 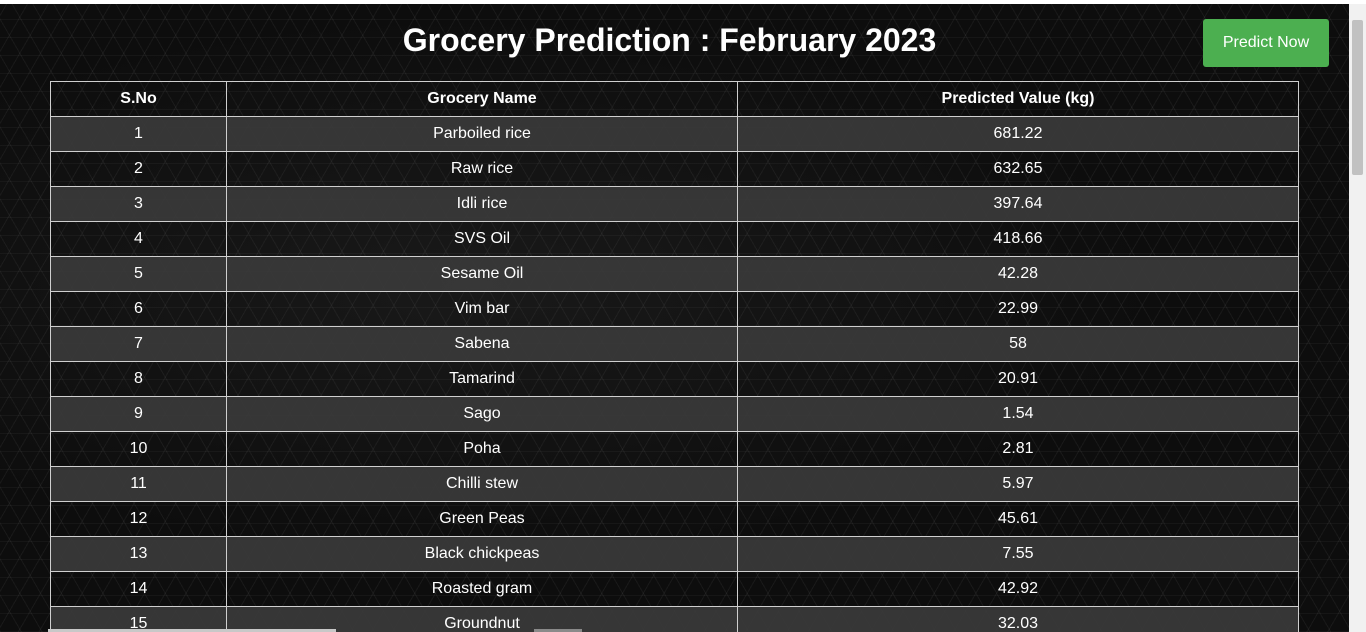 I want to click on cell-predicted-value: 681.22, so click(x=1018, y=134).